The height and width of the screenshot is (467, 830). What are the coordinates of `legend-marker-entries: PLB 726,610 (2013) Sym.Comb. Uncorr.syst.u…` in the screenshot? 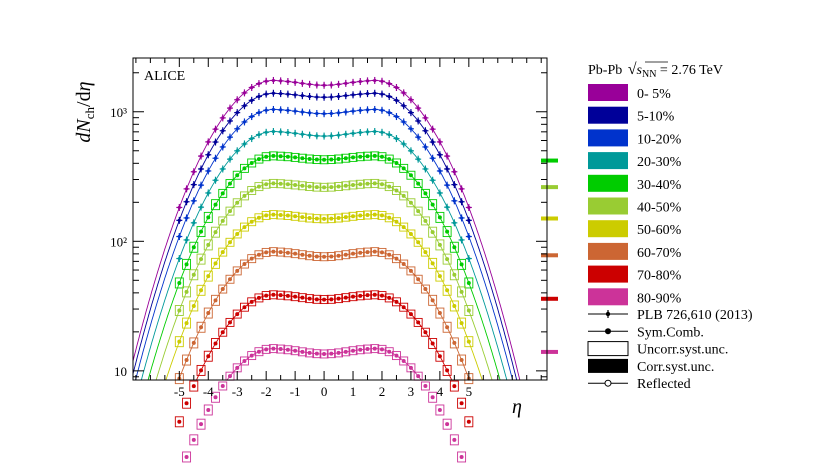 It's located at (670, 350).